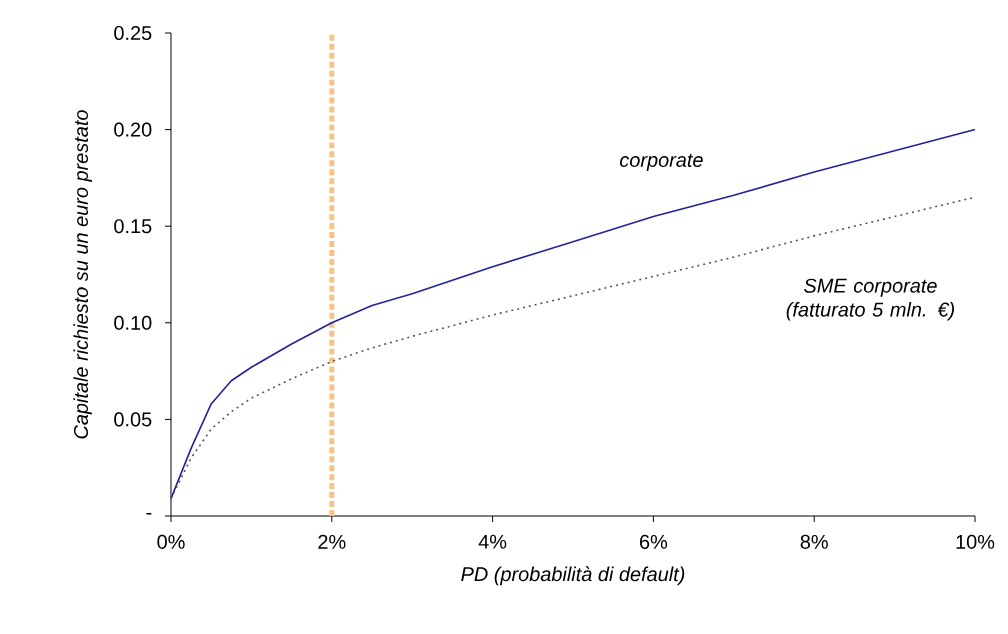 The image size is (1008, 634). What do you see at coordinates (133, 226) in the screenshot?
I see `y-tick-label: 0.15` at bounding box center [133, 226].